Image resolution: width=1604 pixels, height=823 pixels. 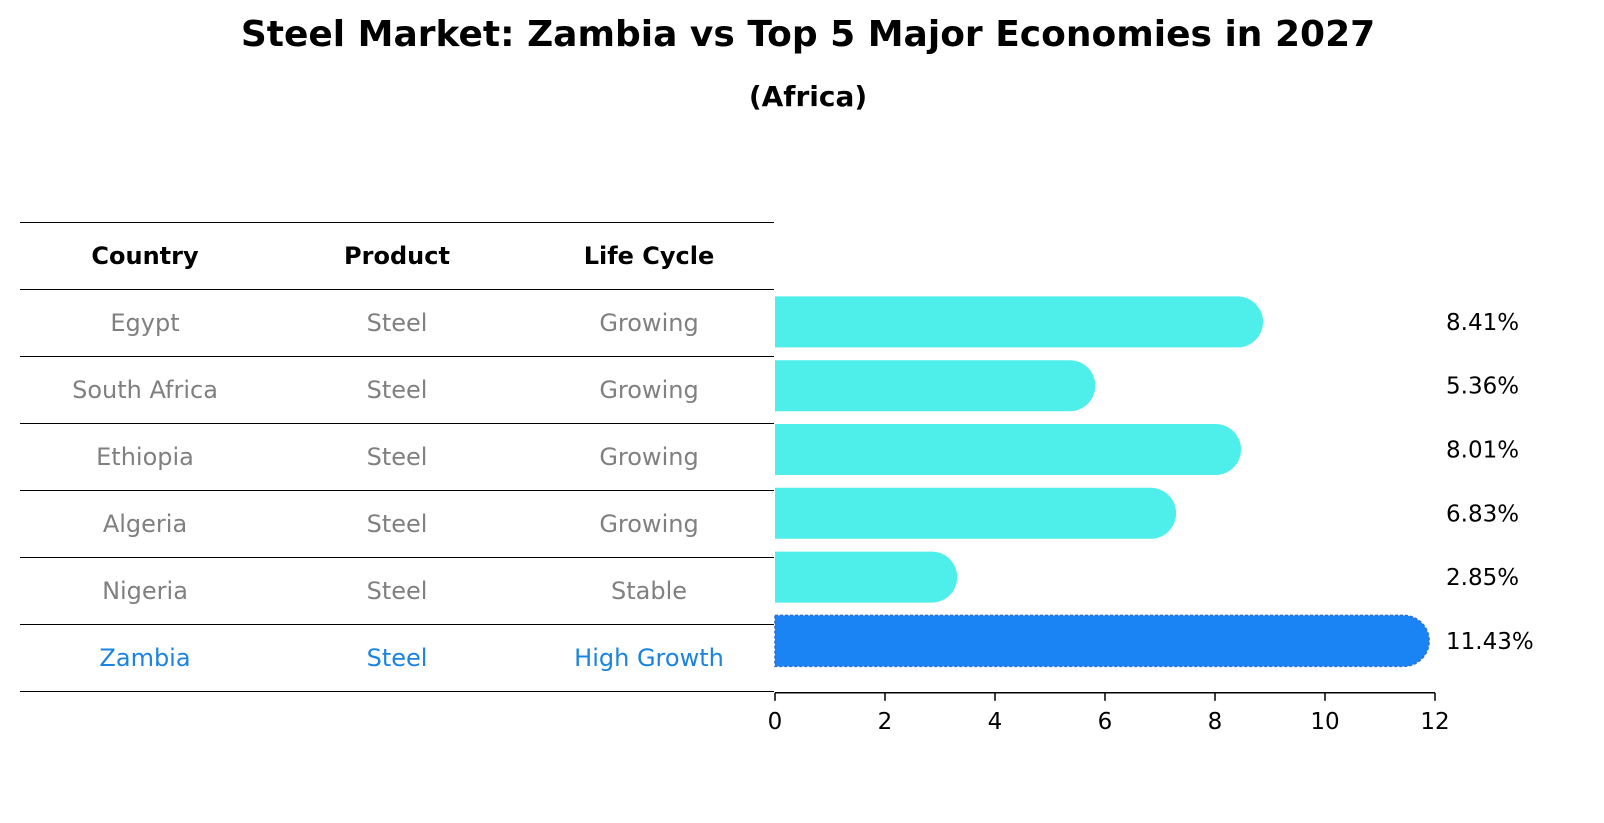 What do you see at coordinates (145, 524) in the screenshot?
I see `country-cell: Algeria` at bounding box center [145, 524].